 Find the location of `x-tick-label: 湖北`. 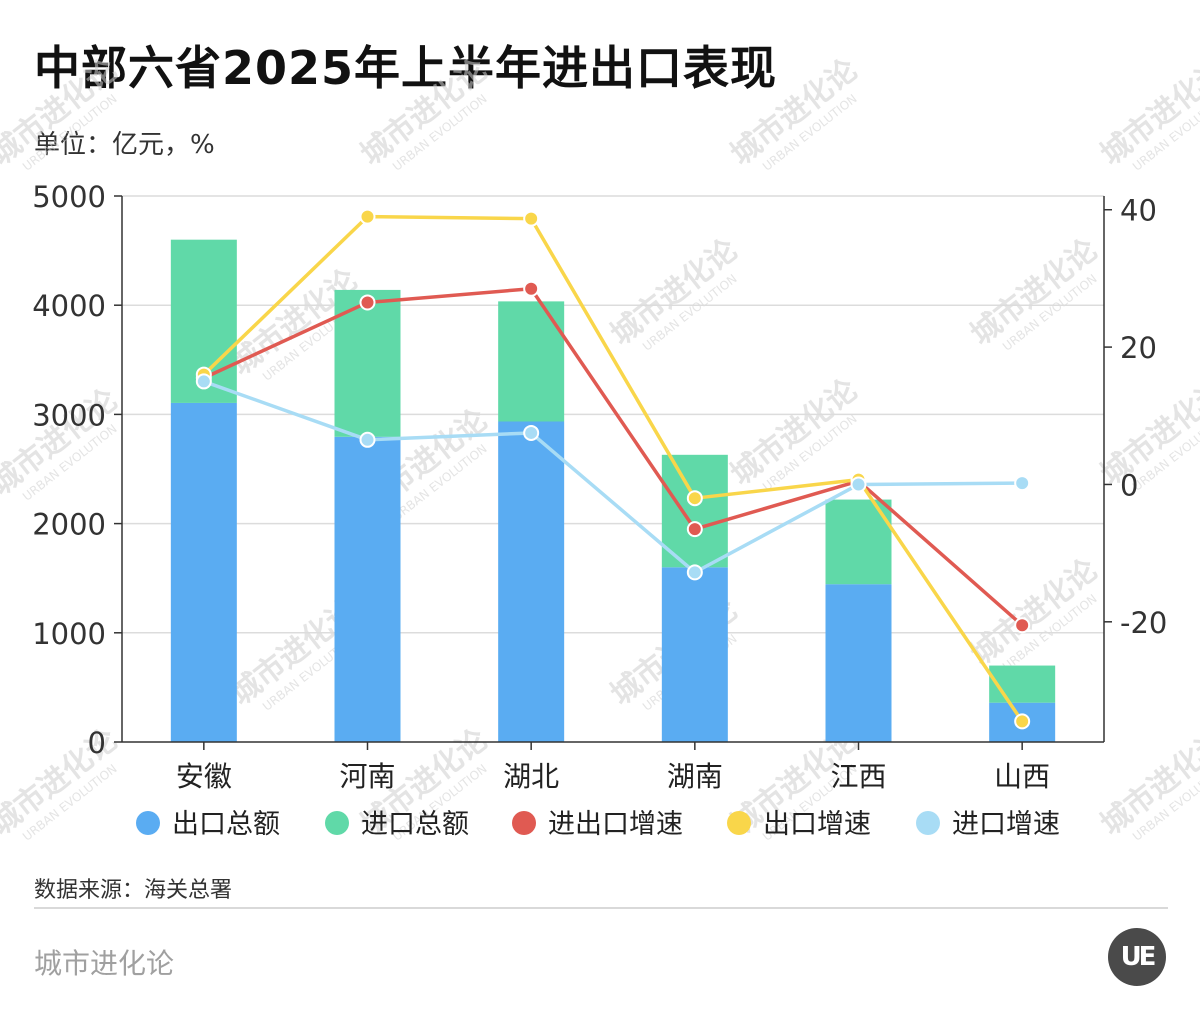

x-tick-label: 湖北 is located at coordinates (531, 776).